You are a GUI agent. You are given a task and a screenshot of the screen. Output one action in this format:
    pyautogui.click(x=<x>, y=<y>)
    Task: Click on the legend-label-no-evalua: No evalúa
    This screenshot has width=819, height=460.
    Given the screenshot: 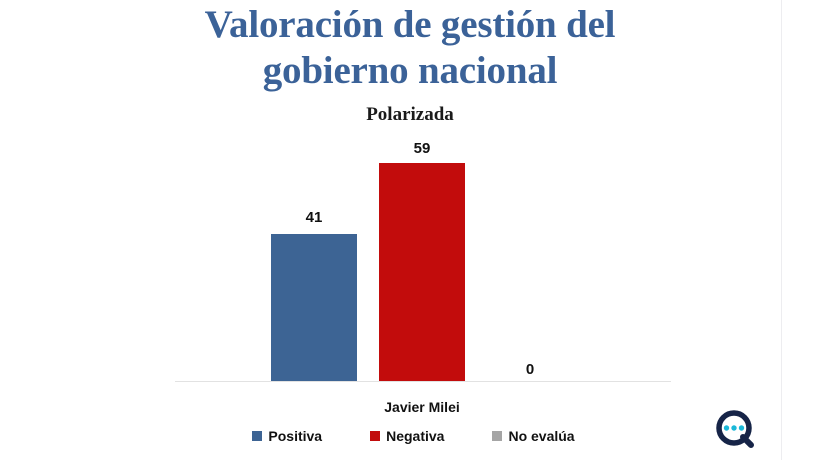 What is the action you would take?
    pyautogui.click(x=541, y=436)
    